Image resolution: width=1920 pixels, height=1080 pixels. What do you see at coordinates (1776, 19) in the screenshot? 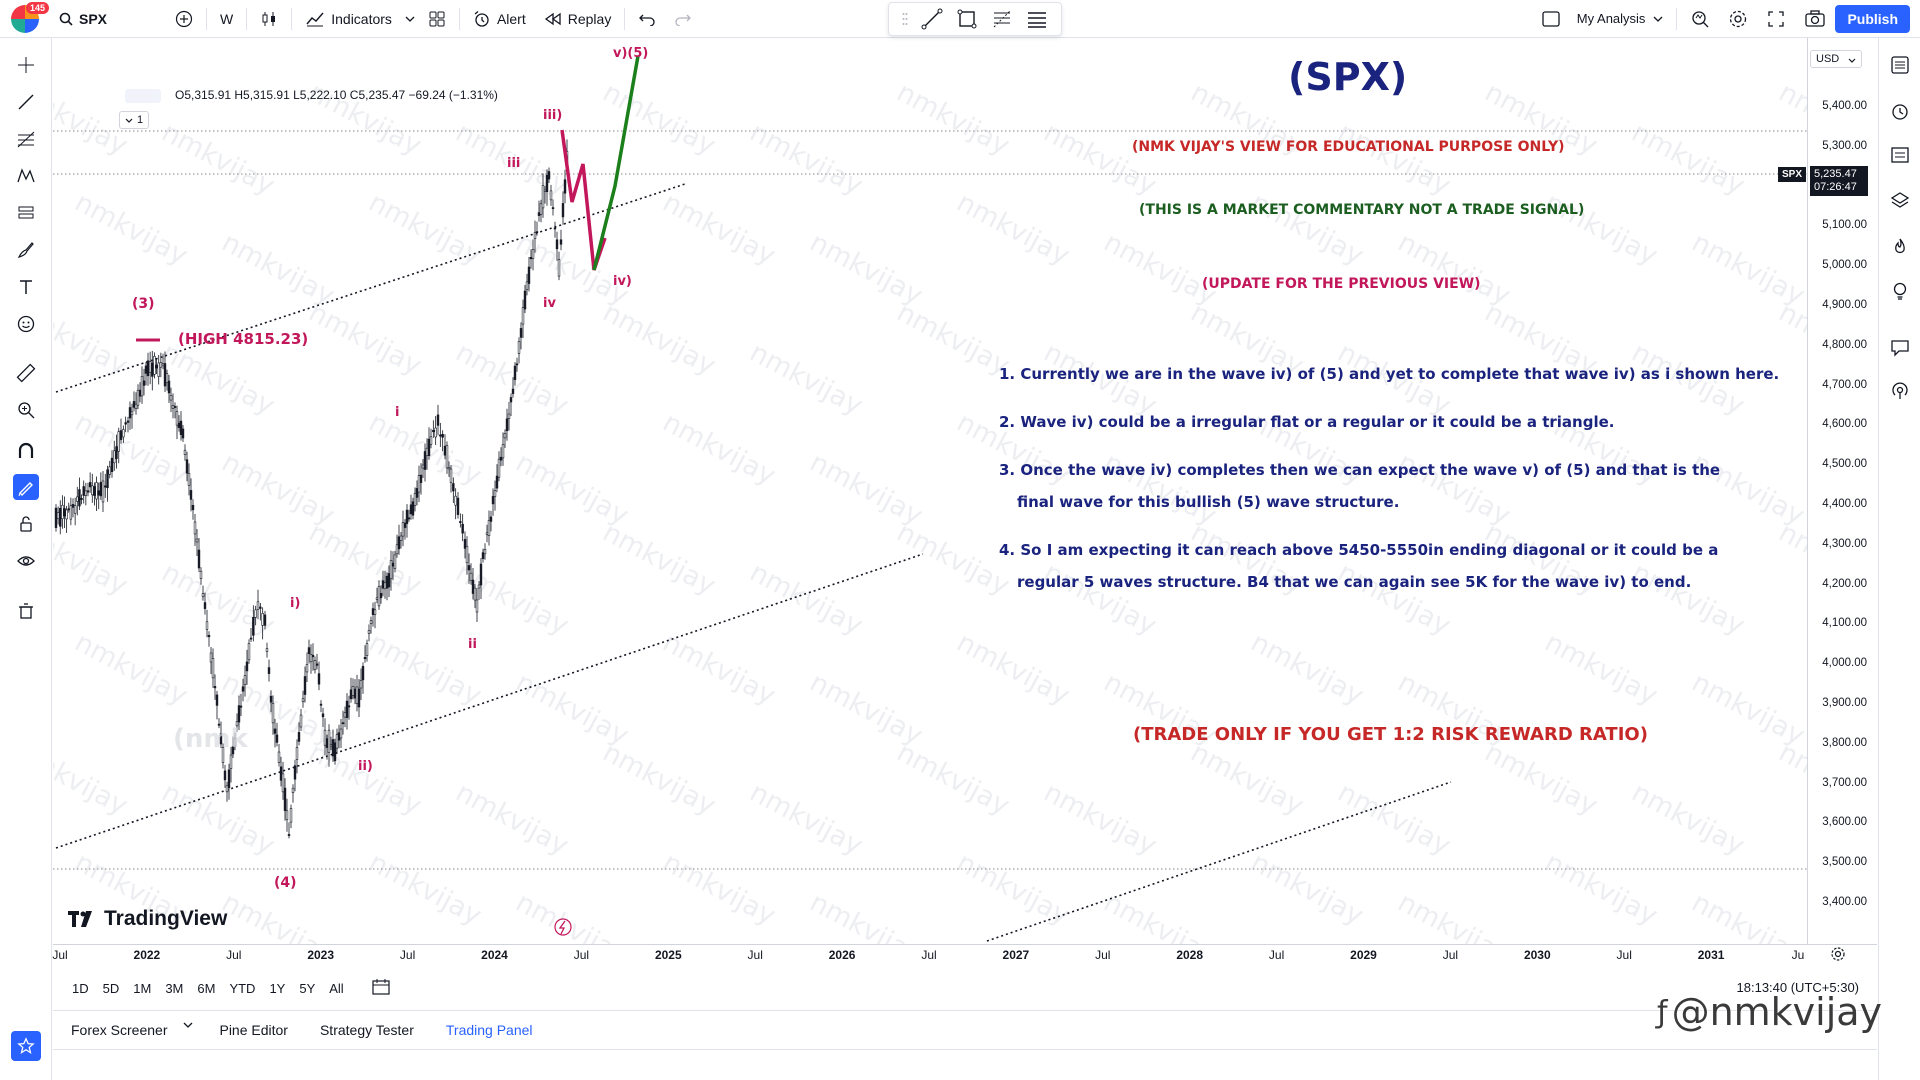
I see `fullscreen-button` at bounding box center [1776, 19].